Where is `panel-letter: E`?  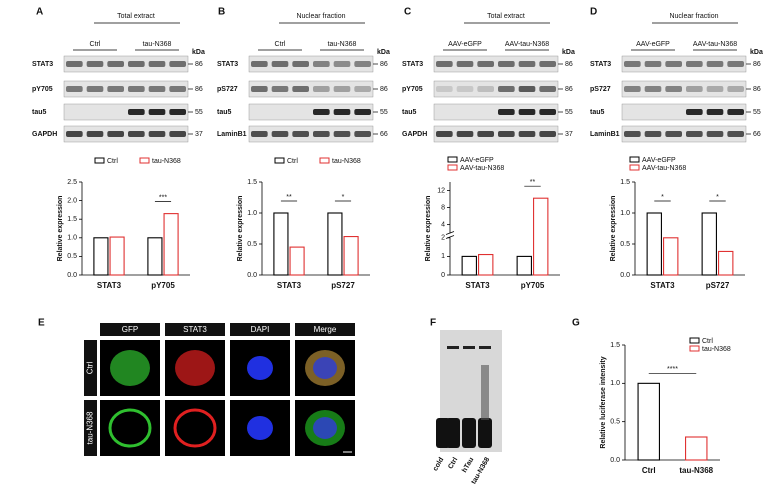 panel-letter: E is located at coordinates (41, 323).